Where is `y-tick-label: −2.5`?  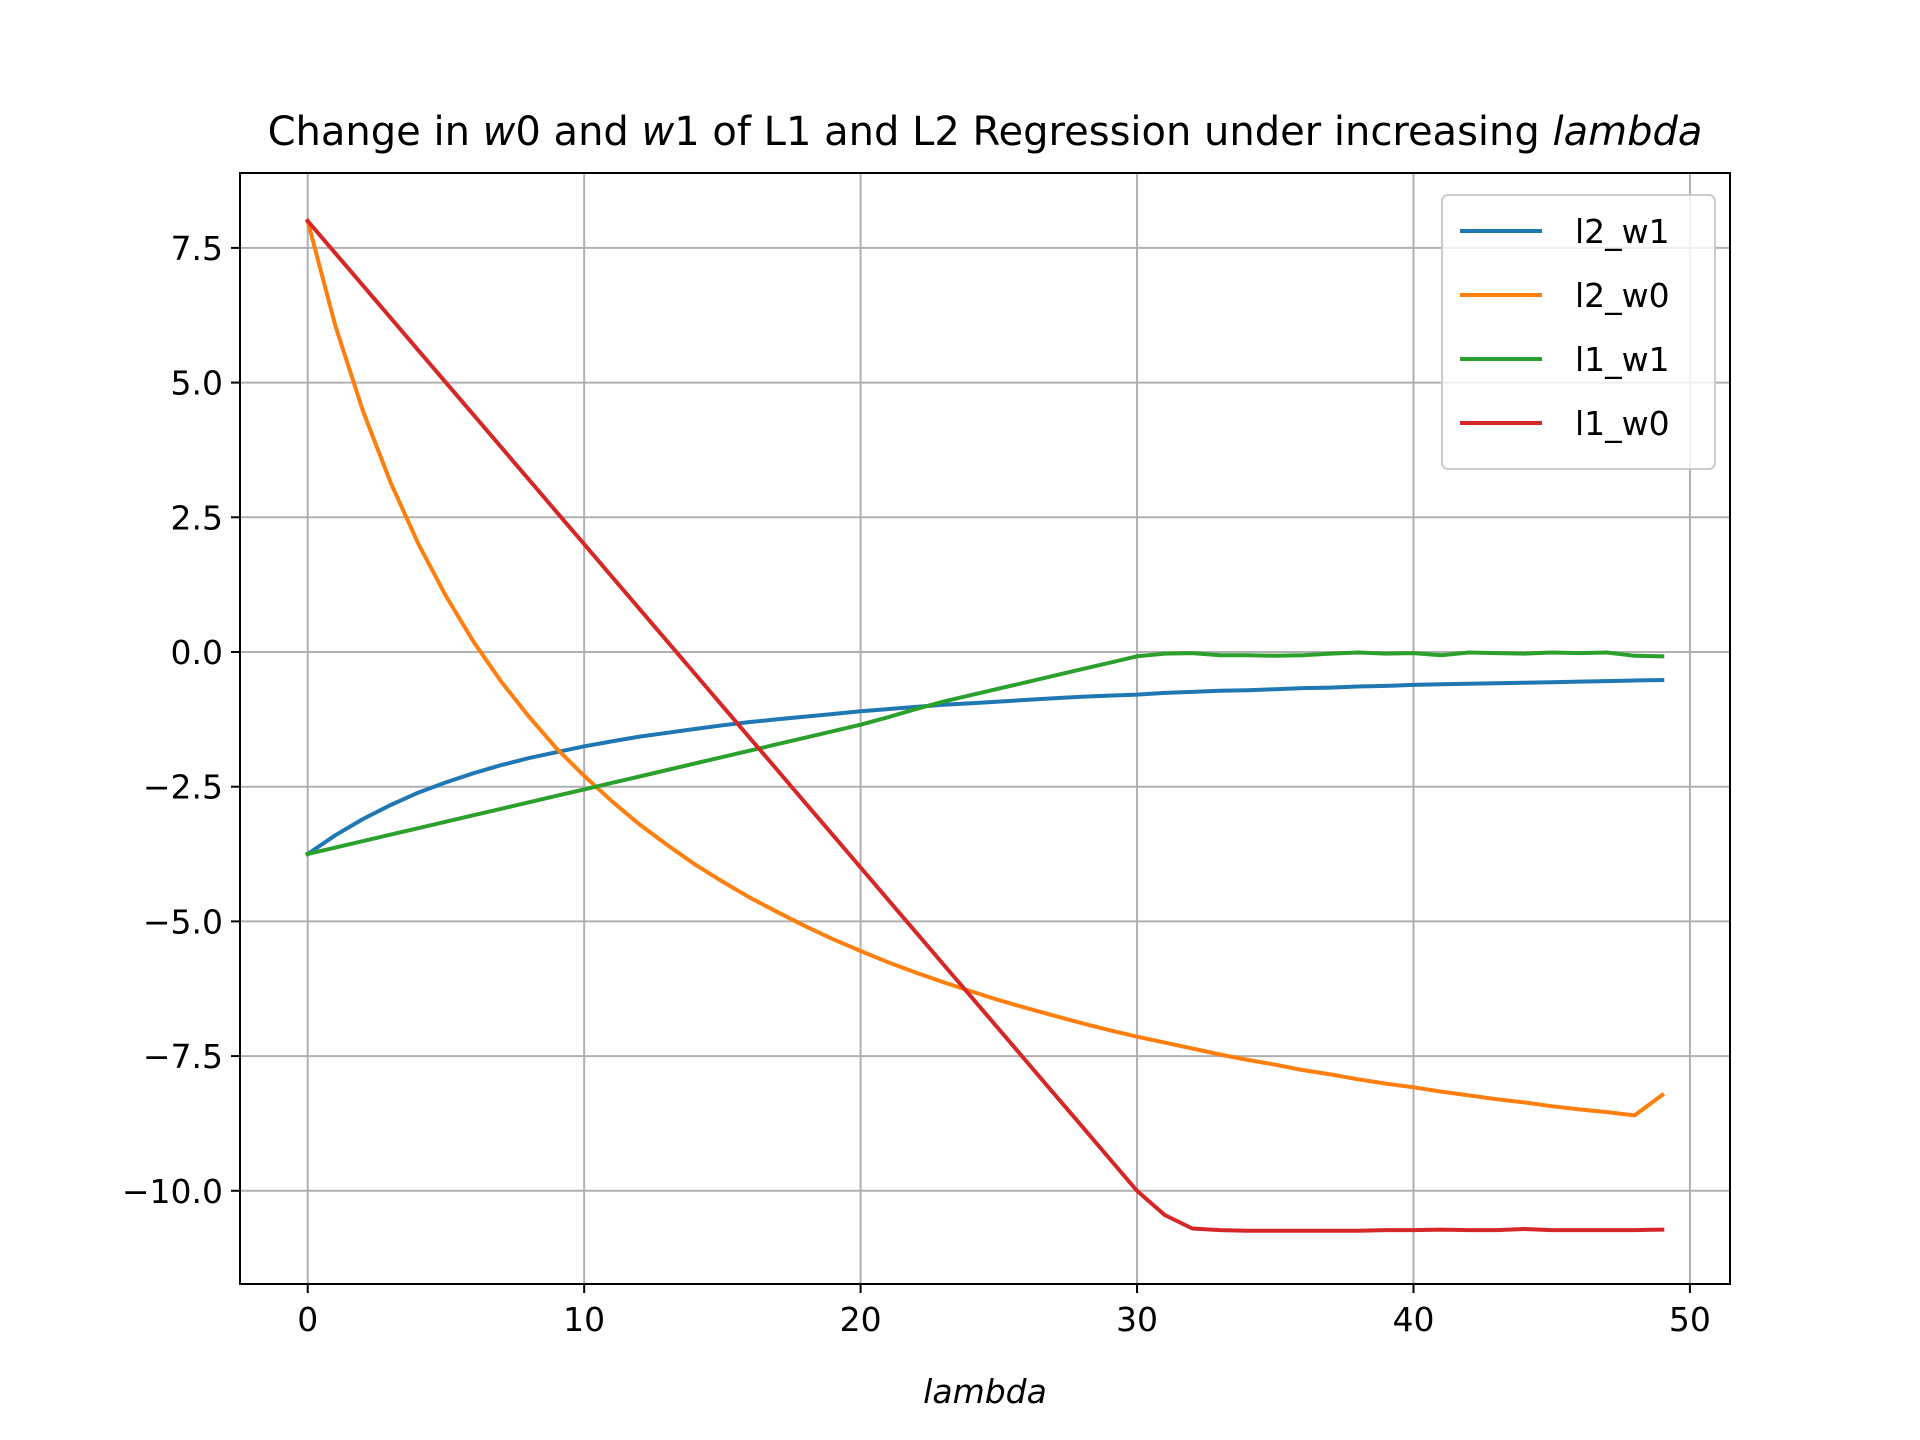 y-tick-label: −2.5 is located at coordinates (183, 787).